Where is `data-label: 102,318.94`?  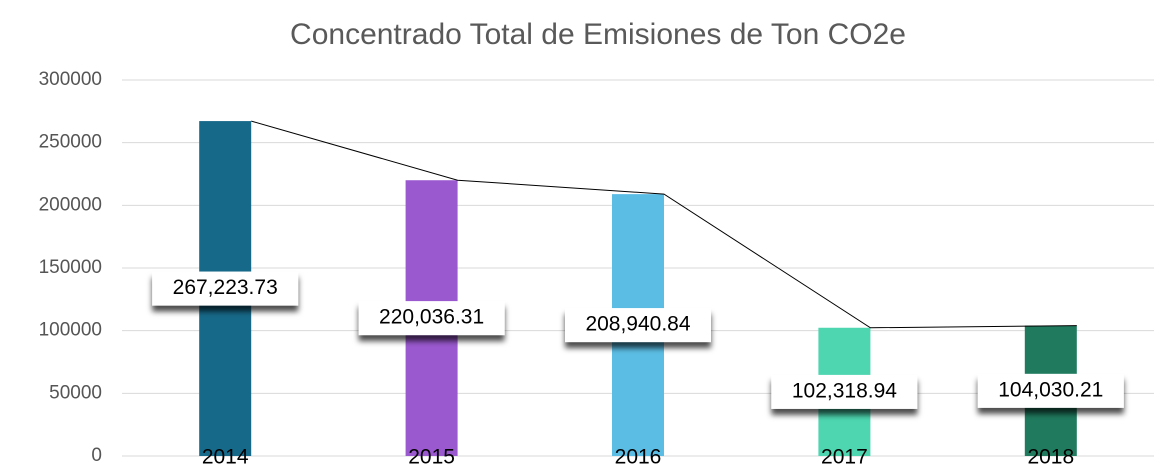
data-label: 102,318.94 is located at coordinates (844, 390).